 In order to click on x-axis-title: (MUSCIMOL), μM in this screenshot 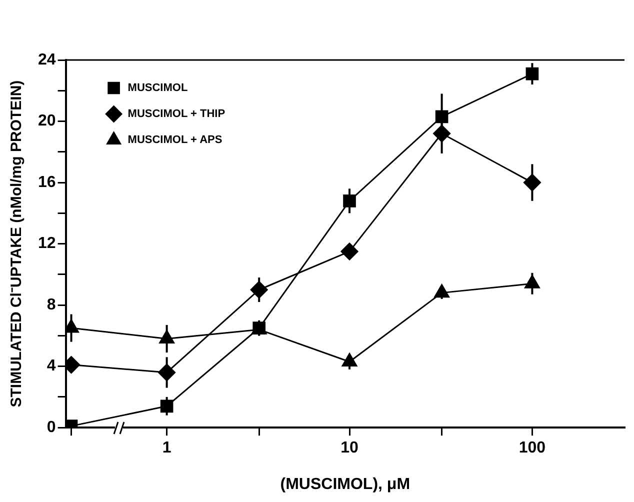, I will do `click(345, 484)`.